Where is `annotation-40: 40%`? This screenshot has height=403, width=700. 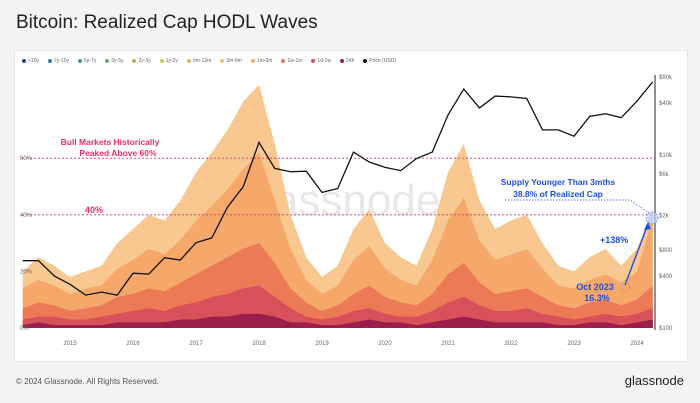
annotation-40: 40% is located at coordinates (94, 210).